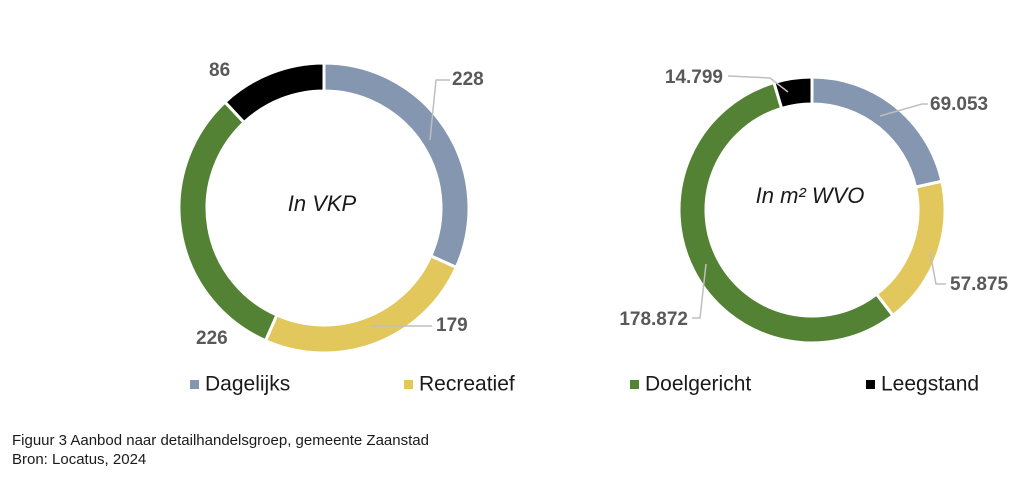  Describe the element at coordinates (877, 132) in the screenshot. I see `slice-wvo-dagelijks` at that location.